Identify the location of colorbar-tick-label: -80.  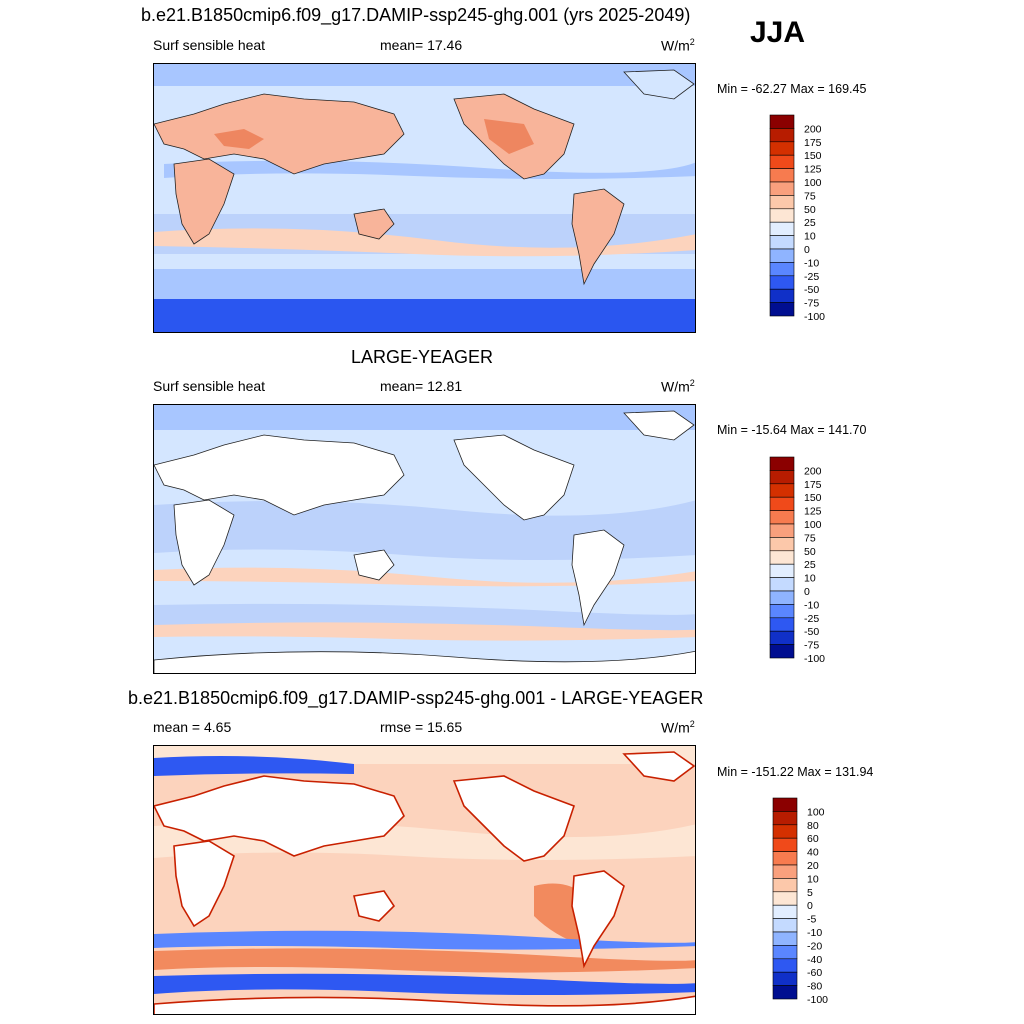
(814, 987).